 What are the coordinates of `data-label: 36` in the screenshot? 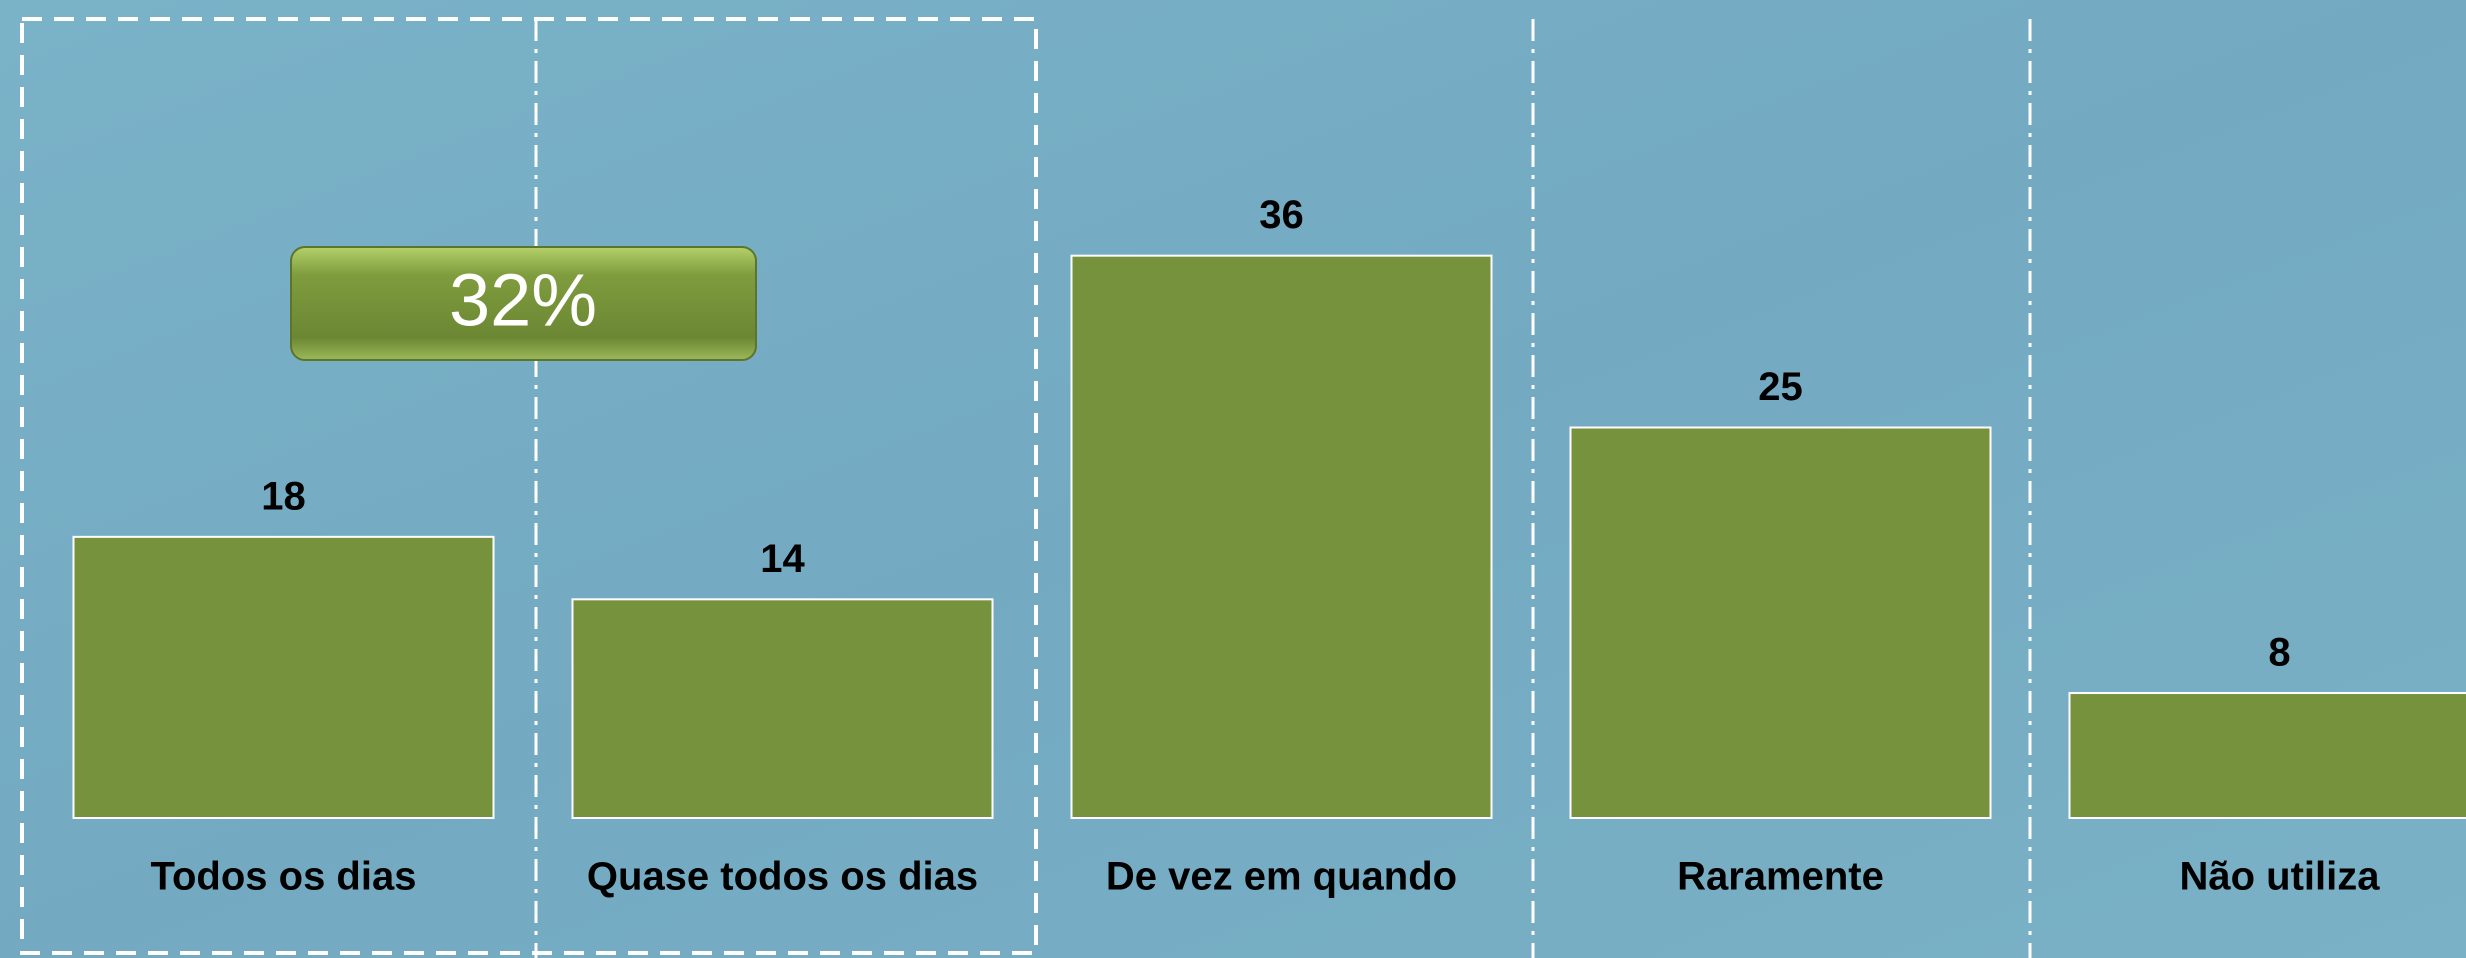 It's located at (1281, 215).